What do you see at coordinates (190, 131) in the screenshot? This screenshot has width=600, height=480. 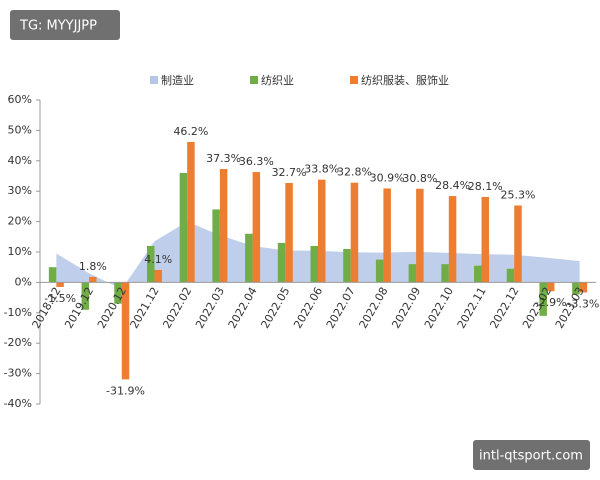 I see `value-label: 46.2%` at bounding box center [190, 131].